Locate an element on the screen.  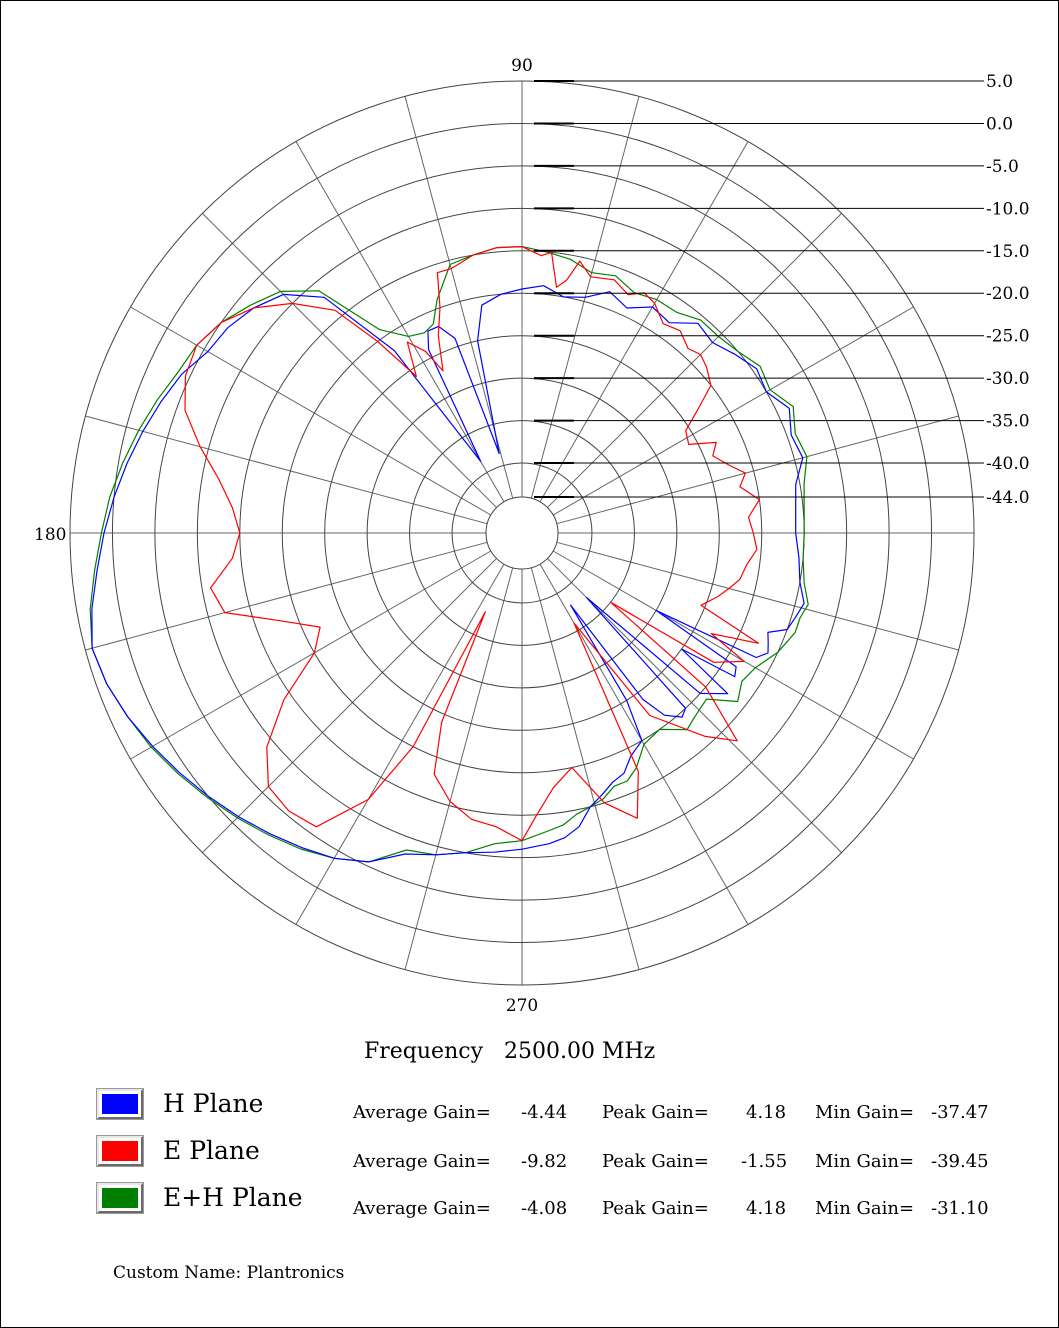
angle-label-180: 180 is located at coordinates (50, 535).